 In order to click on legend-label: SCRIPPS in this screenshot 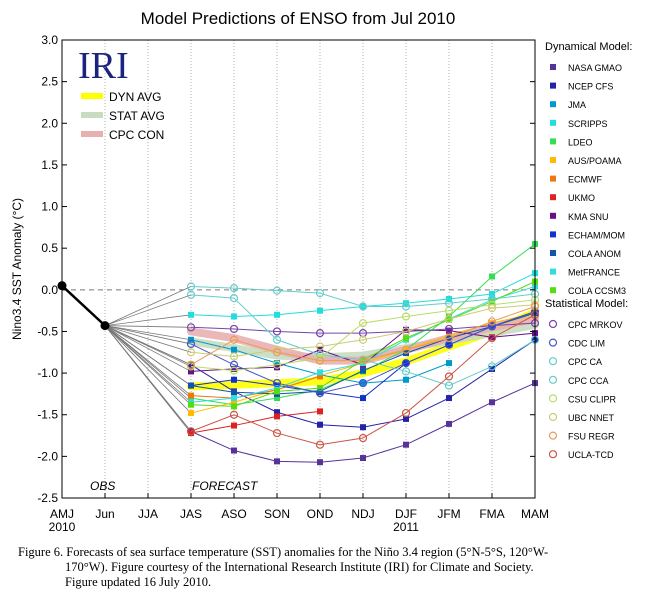, I will do `click(588, 124)`.